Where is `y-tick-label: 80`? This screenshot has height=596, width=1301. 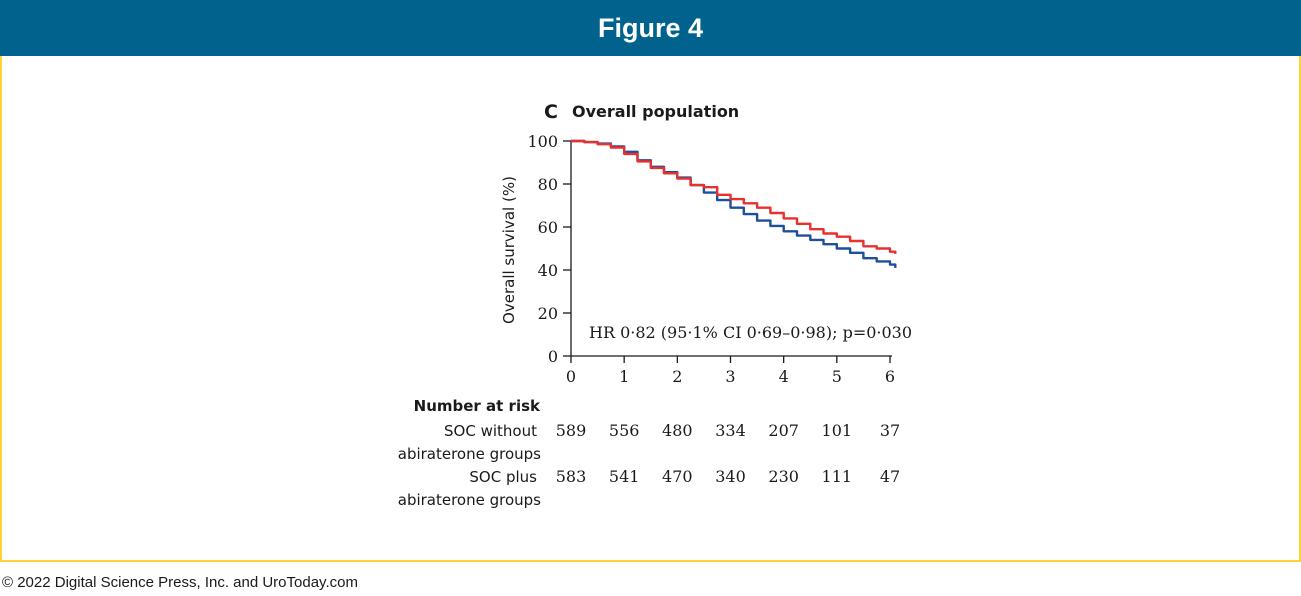
y-tick-label: 80 is located at coordinates (548, 184).